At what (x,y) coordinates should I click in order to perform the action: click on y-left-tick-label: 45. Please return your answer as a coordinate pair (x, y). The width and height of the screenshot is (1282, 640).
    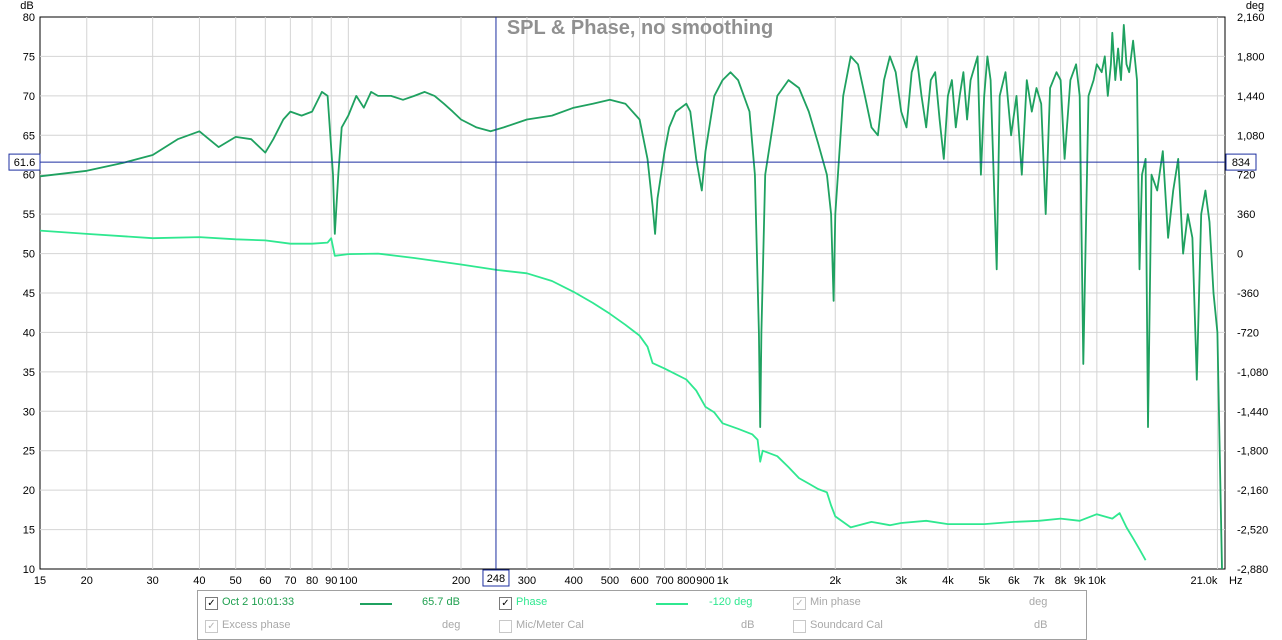
    Looking at the image, I should click on (29, 294).